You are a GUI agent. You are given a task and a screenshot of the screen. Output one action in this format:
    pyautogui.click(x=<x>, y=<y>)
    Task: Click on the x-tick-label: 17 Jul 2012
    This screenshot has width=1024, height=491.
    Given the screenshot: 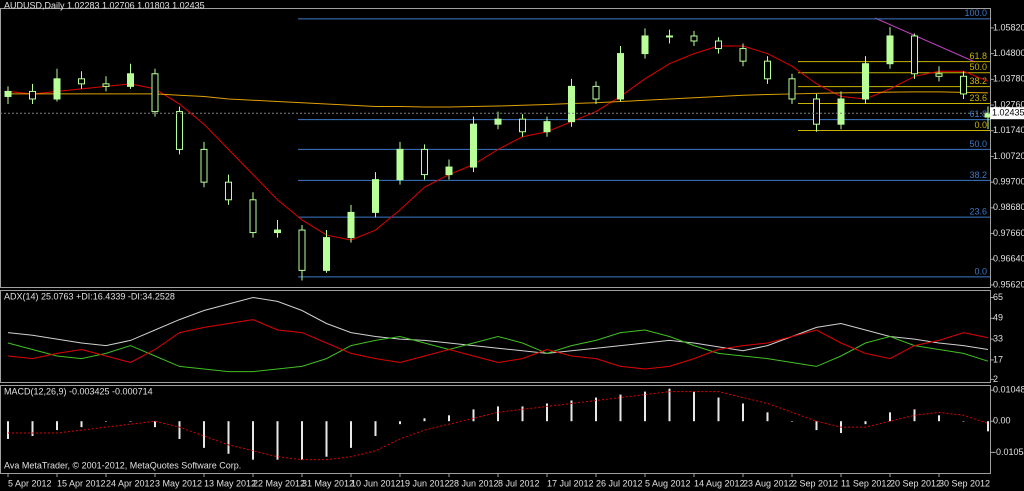 What is the action you would take?
    pyautogui.click(x=570, y=483)
    